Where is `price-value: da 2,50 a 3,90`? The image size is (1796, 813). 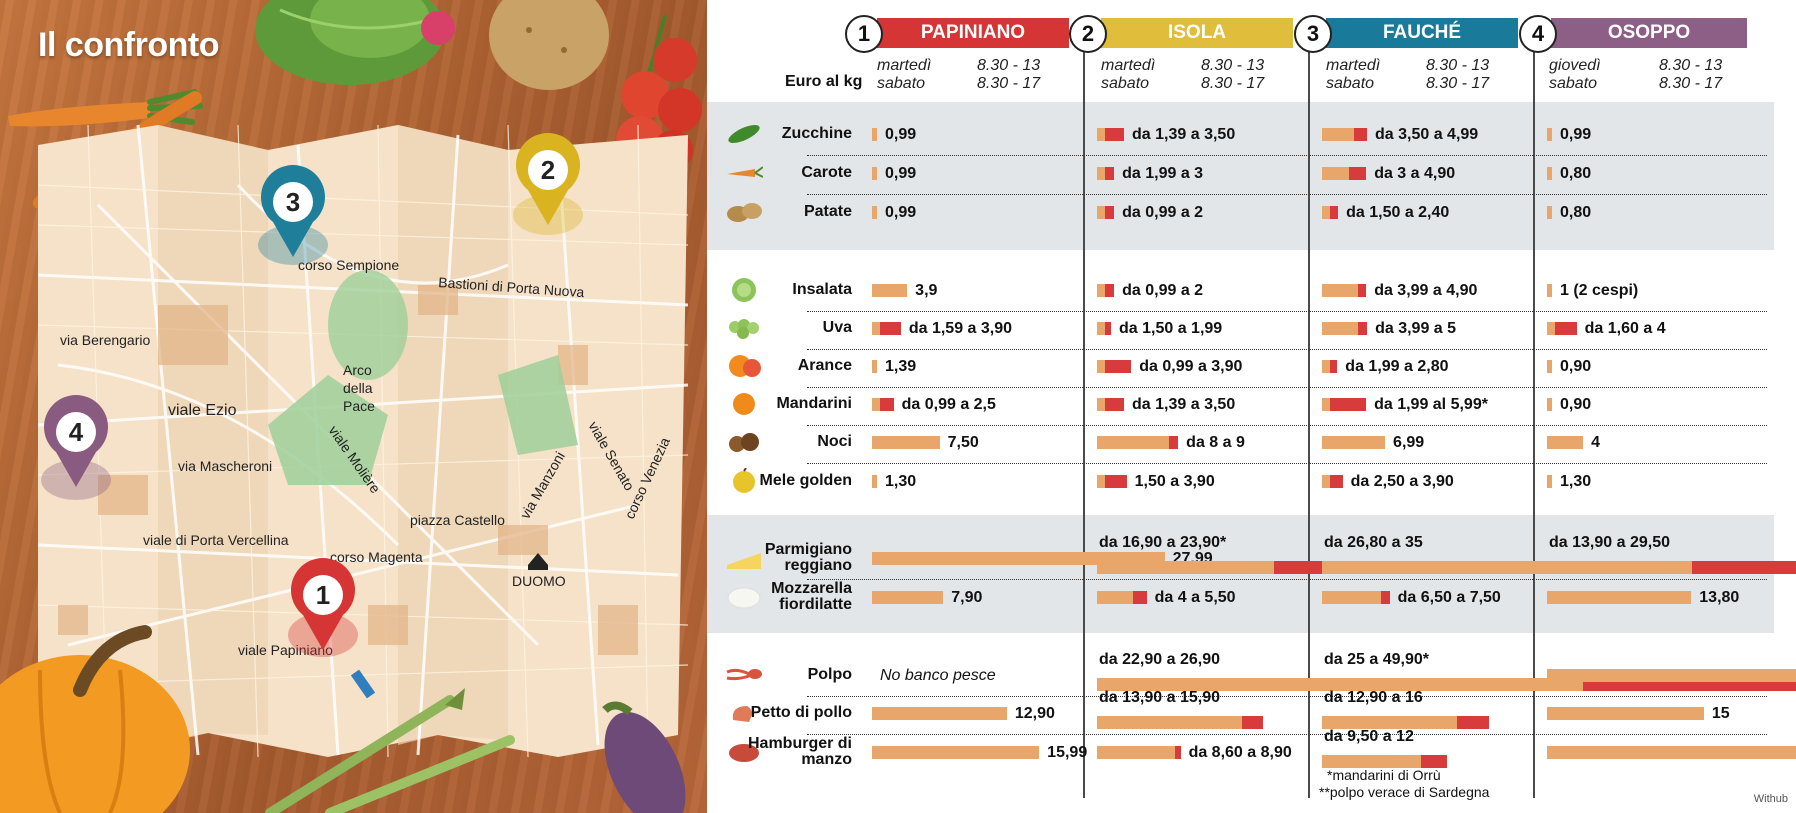 price-value: da 2,50 a 3,90 is located at coordinates (1402, 481).